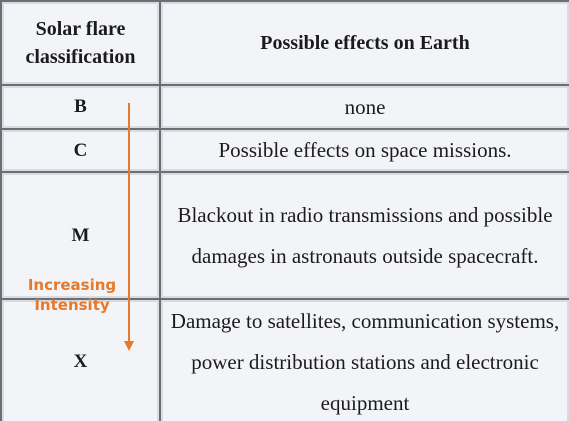  I want to click on header-effects: Possible effects on Earth, so click(364, 43).